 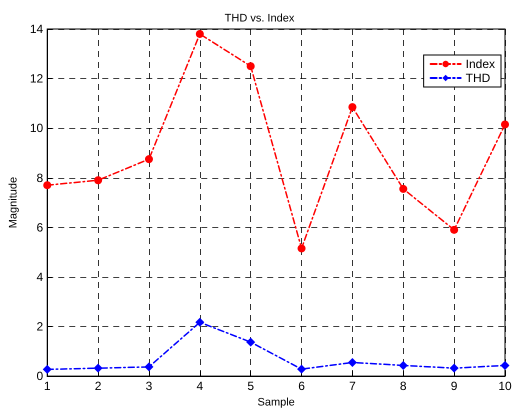 I want to click on y-axis-title: Magnitude, so click(x=14, y=202).